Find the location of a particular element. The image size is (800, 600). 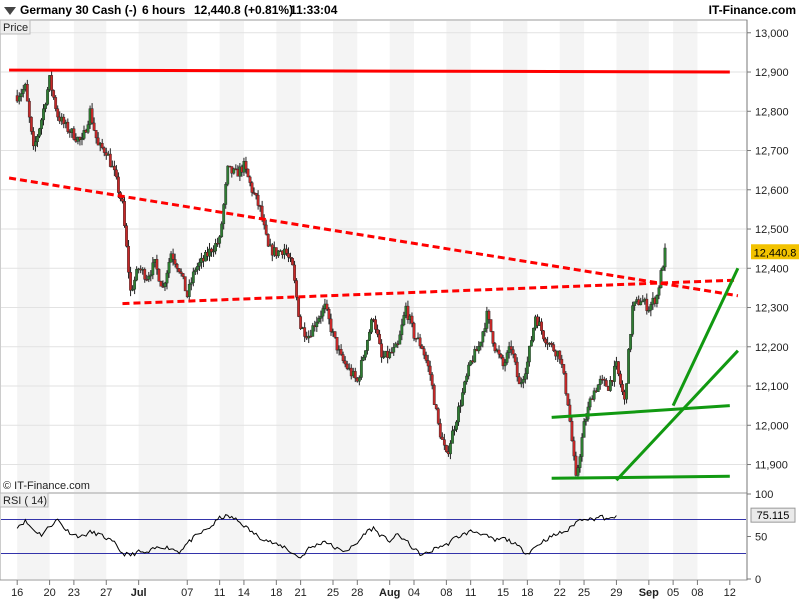

date-tick-label: 21 is located at coordinates (300, 593).